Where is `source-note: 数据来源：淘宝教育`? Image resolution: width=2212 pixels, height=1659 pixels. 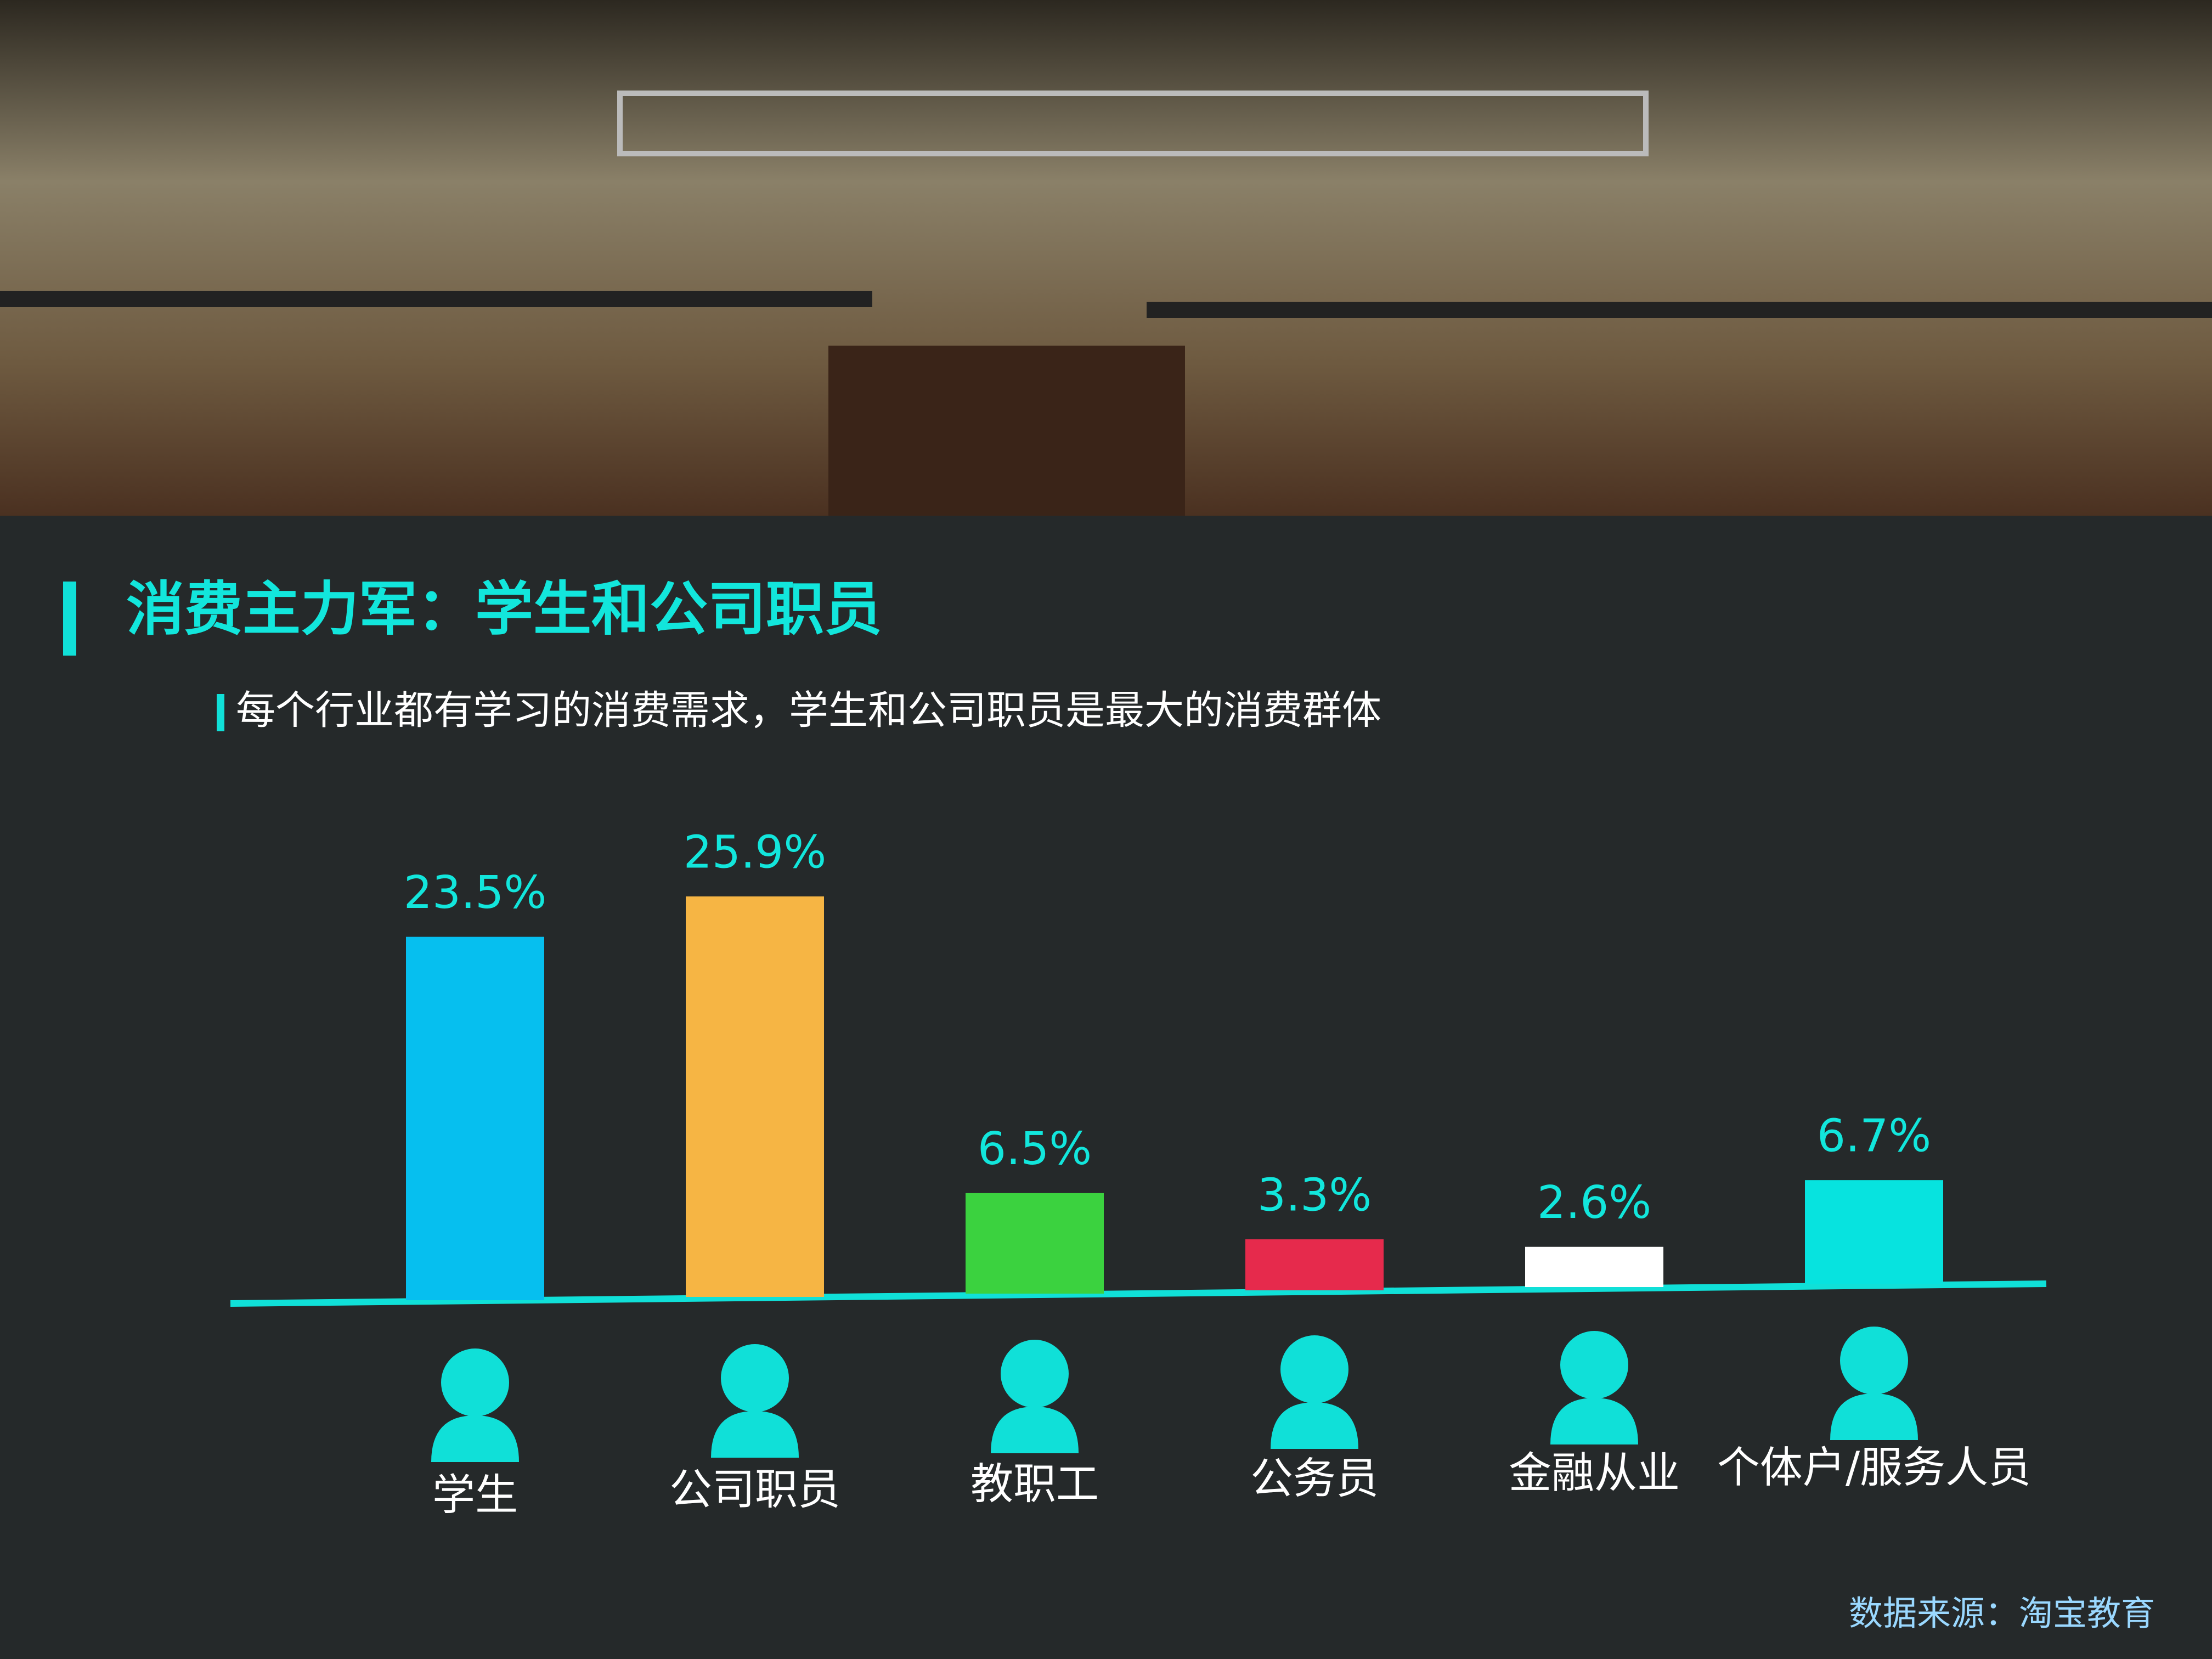
source-note: 数据来源：淘宝教育 is located at coordinates (2002, 1613).